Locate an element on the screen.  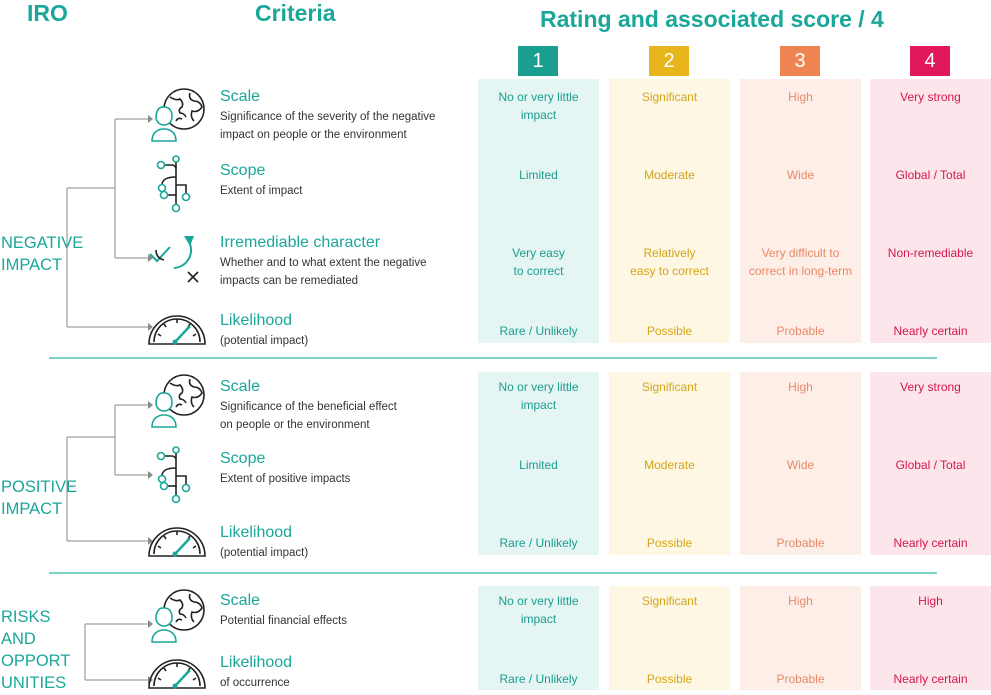
criterion-description: Potential financial effects is located at coordinates (284, 621).